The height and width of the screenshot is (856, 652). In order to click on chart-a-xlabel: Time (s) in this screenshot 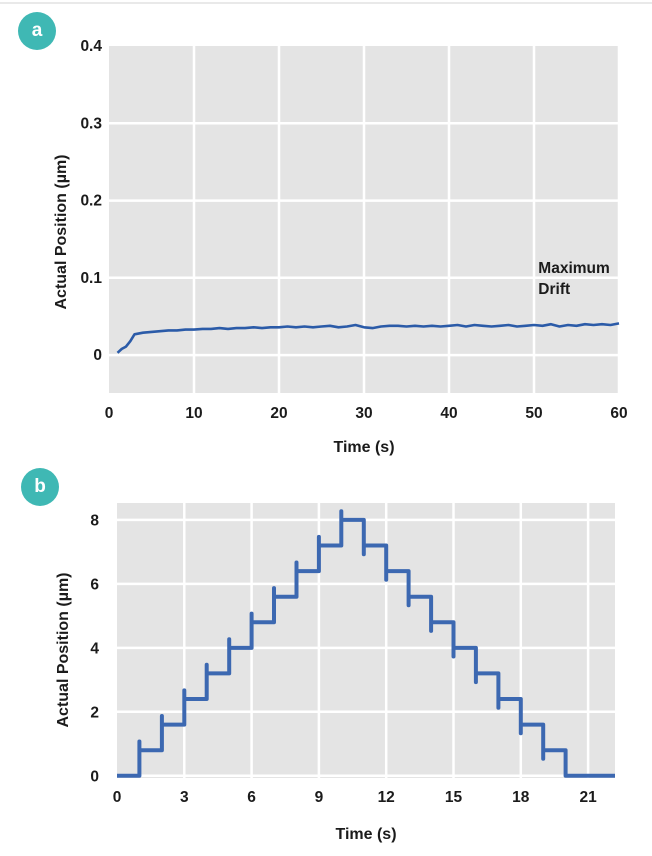, I will do `click(363, 447)`.